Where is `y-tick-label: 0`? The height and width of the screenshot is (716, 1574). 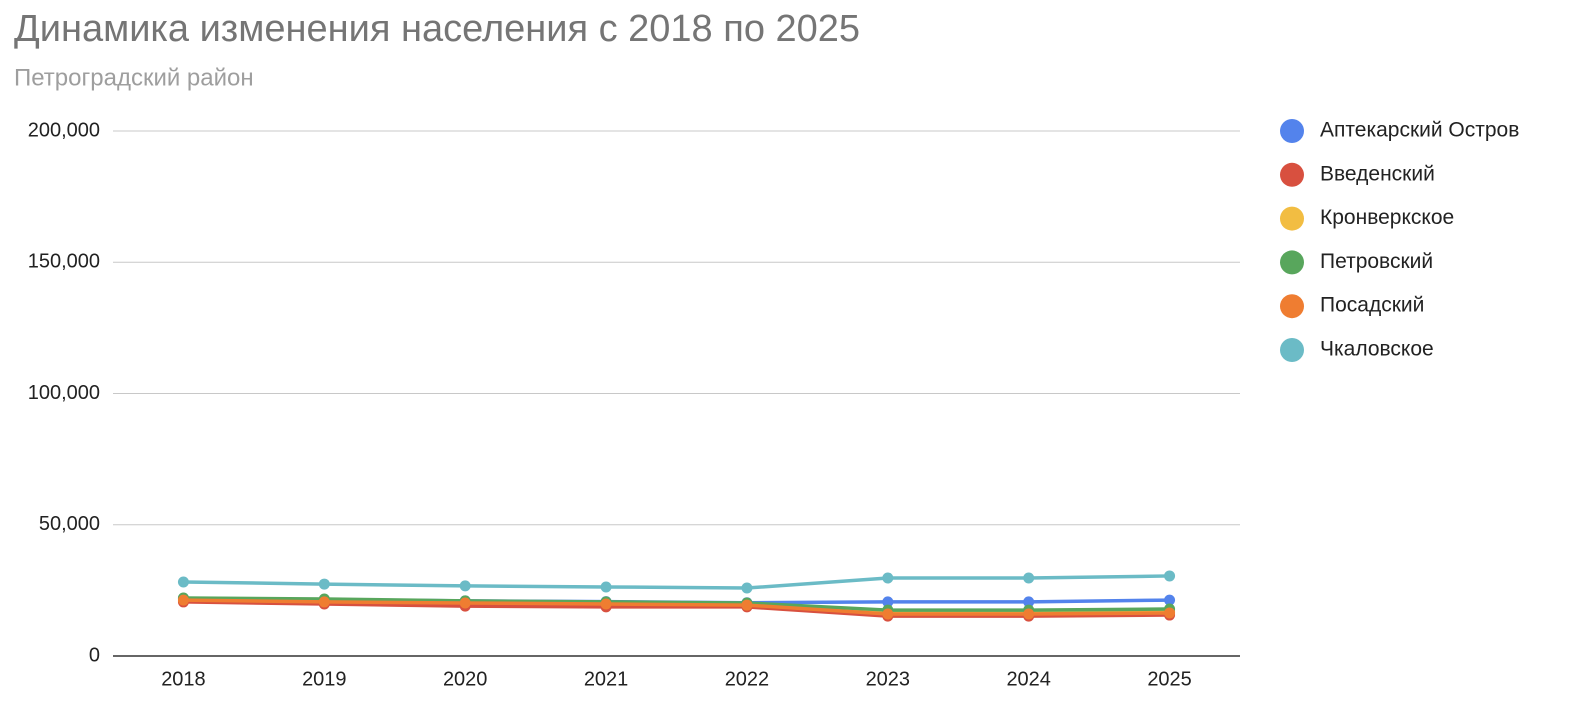
y-tick-label: 0 is located at coordinates (94, 655).